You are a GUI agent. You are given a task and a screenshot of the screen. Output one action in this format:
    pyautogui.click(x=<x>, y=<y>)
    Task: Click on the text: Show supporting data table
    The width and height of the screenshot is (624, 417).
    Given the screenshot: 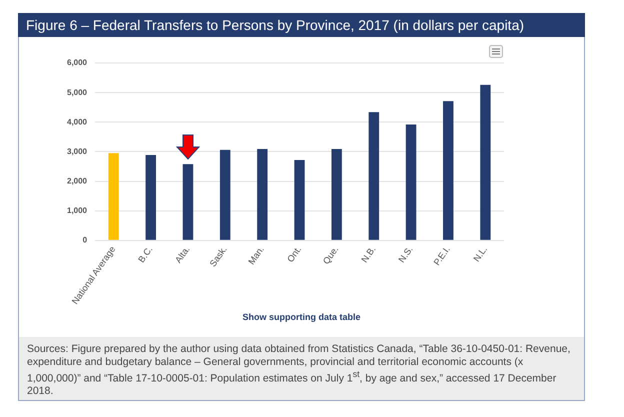 What is the action you would take?
    pyautogui.click(x=301, y=317)
    